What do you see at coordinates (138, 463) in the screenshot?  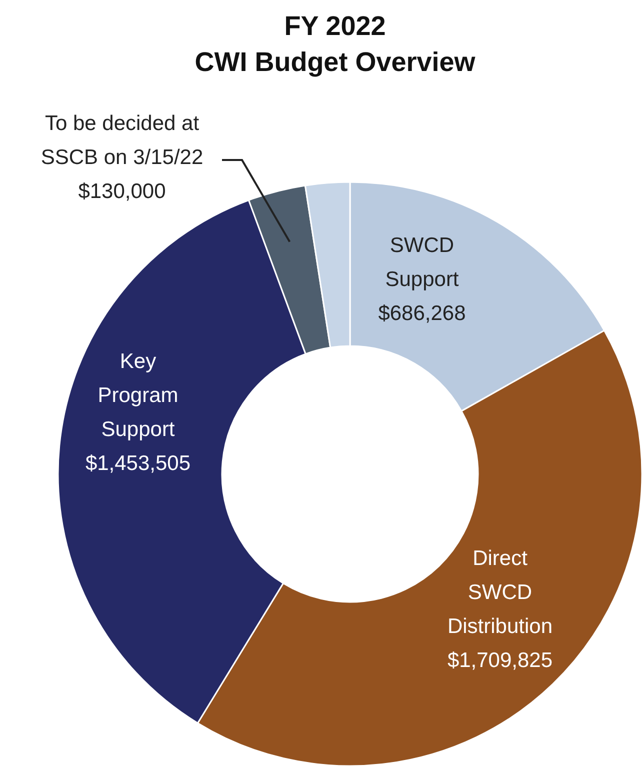 I see `data-label: $1,453,505` at bounding box center [138, 463].